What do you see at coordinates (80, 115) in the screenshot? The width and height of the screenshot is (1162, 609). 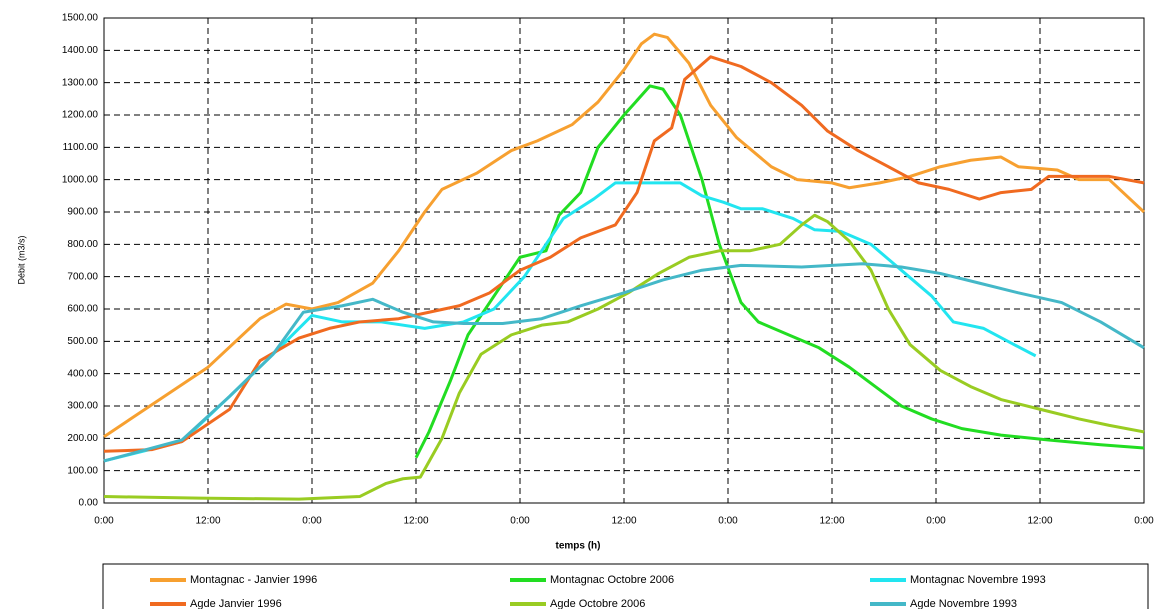 I see `y-tick-label: 1200.00` at bounding box center [80, 115].